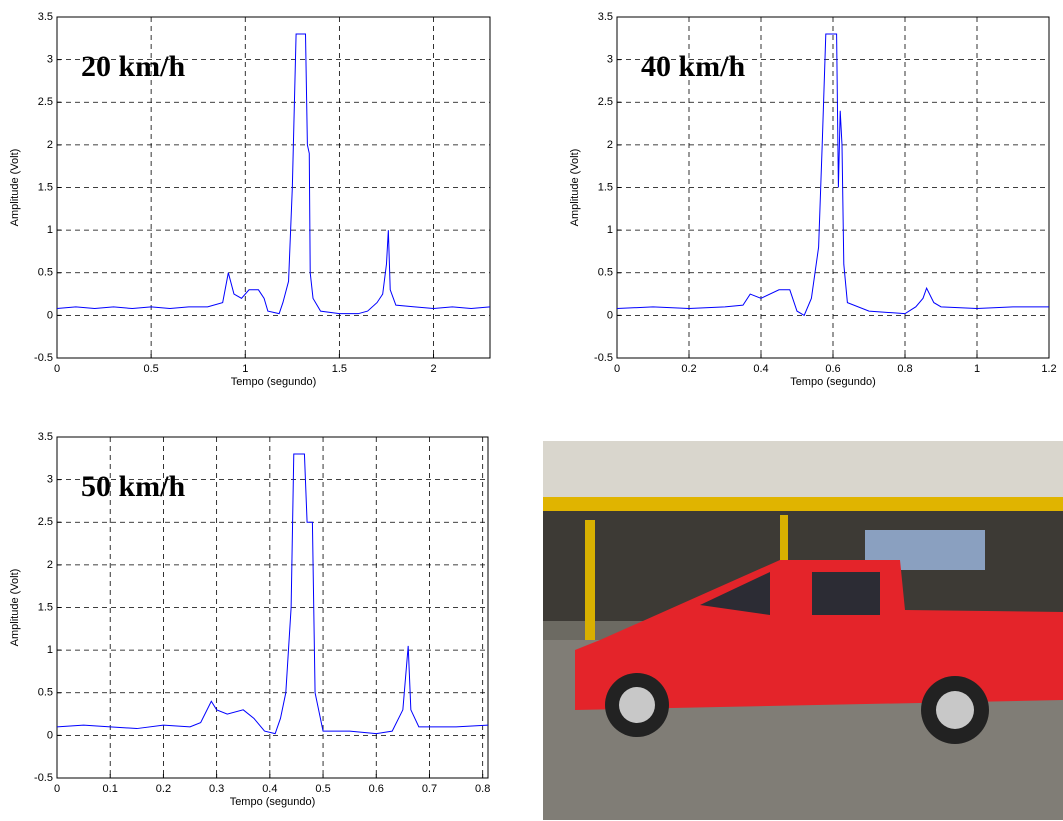  I want to click on x-tick-label: 0.3, so click(216, 789).